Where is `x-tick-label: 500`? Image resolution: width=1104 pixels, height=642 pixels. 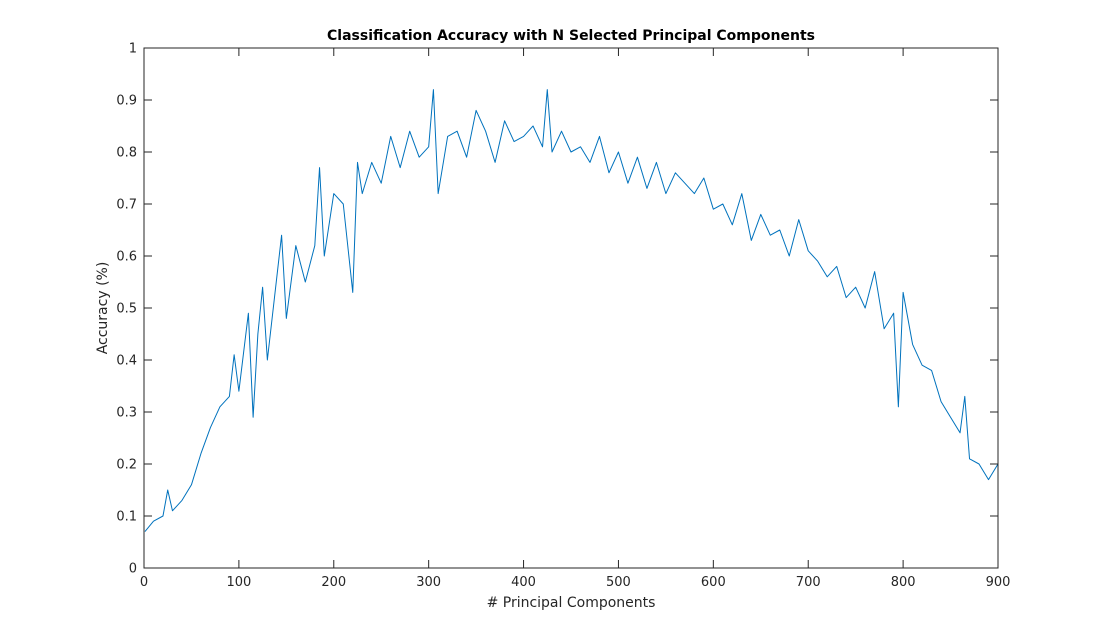 x-tick-label: 500 is located at coordinates (618, 582).